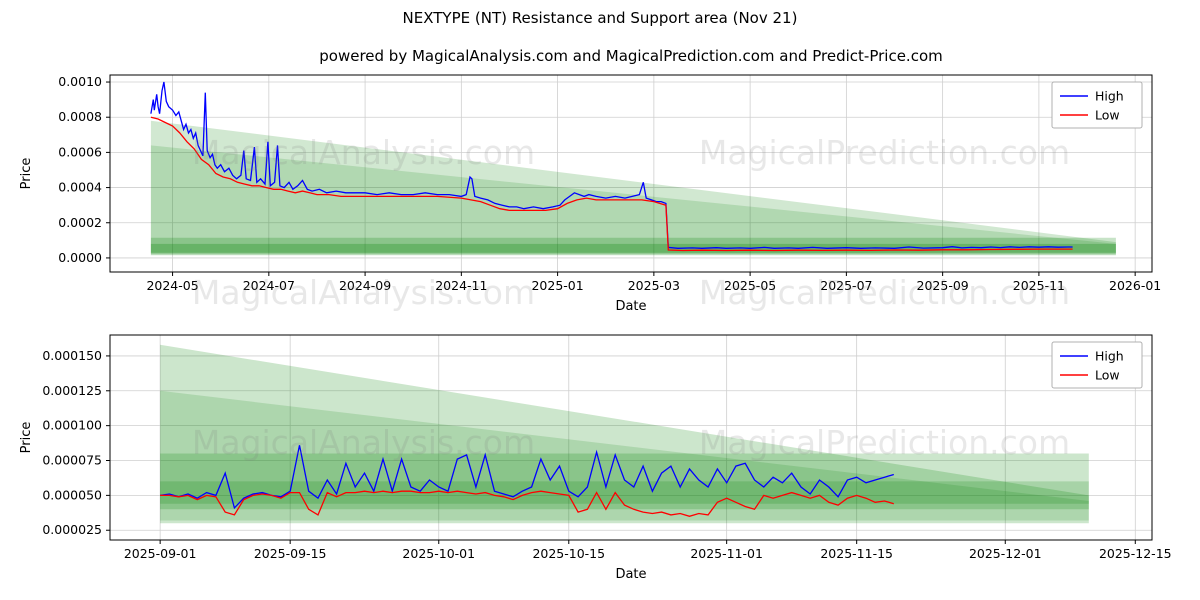  I want to click on x-tick-label: 2024-07, so click(269, 285).